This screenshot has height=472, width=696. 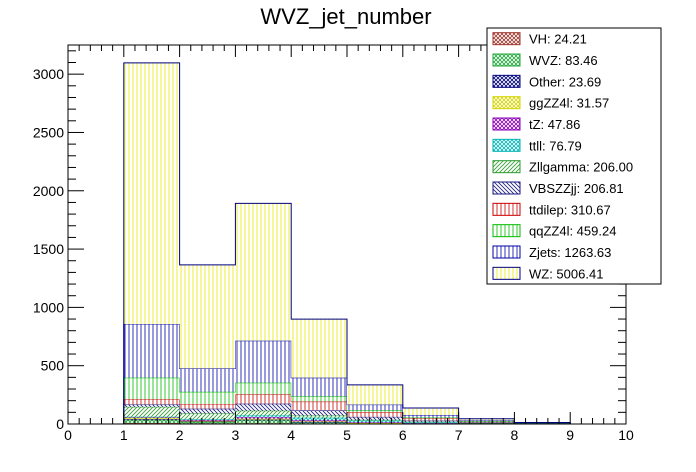 I want to click on y-tick-label: 3000, so click(x=48, y=74).